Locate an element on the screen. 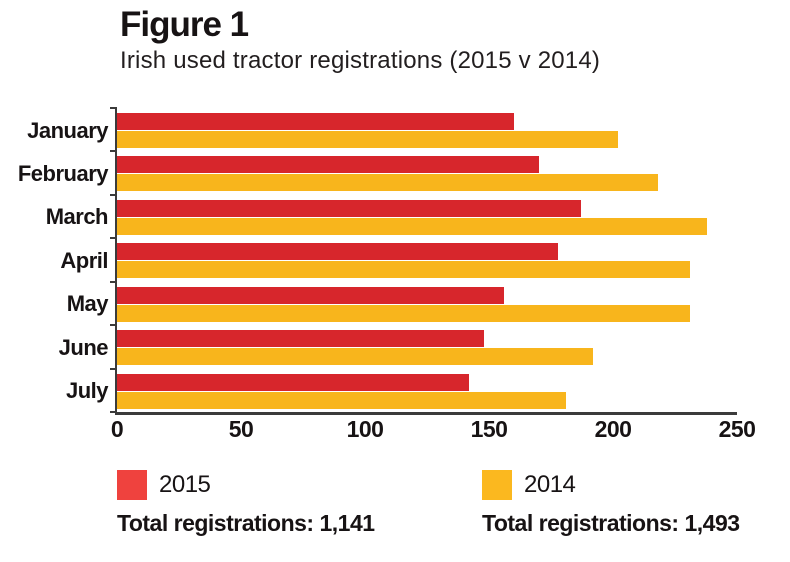 This screenshot has width=790, height=562. total-registrations-2014: Total registrations: 1,493 is located at coordinates (611, 523).